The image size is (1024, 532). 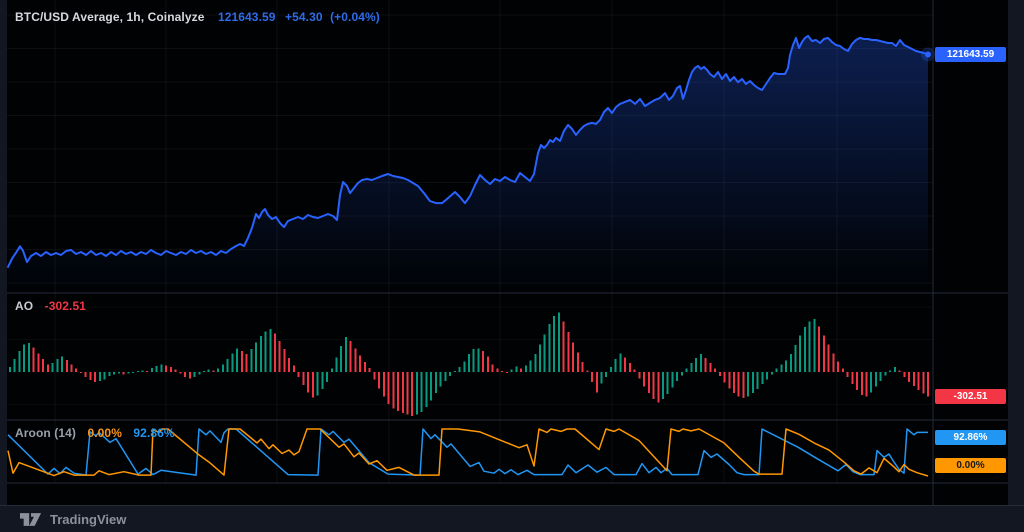 I want to click on price-change-percent: (+0.04%), so click(x=355, y=17).